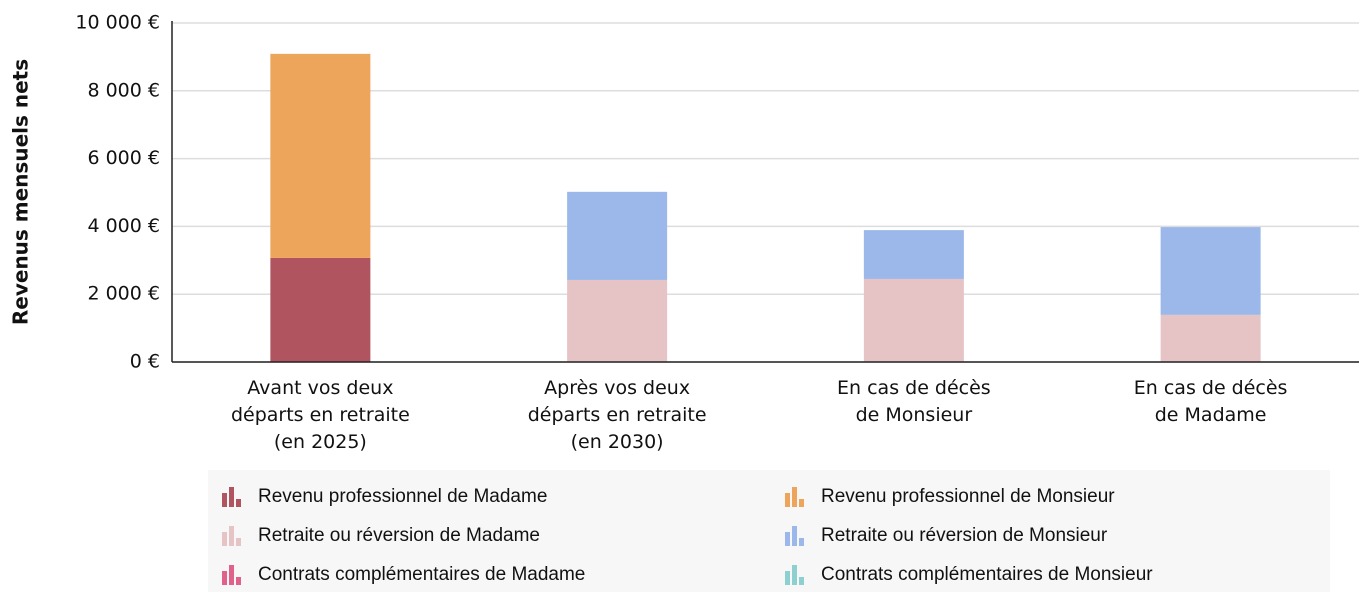 This screenshot has width=1359, height=594. What do you see at coordinates (1211, 415) in the screenshot?
I see `x-tick-label-line: de Madame` at bounding box center [1211, 415].